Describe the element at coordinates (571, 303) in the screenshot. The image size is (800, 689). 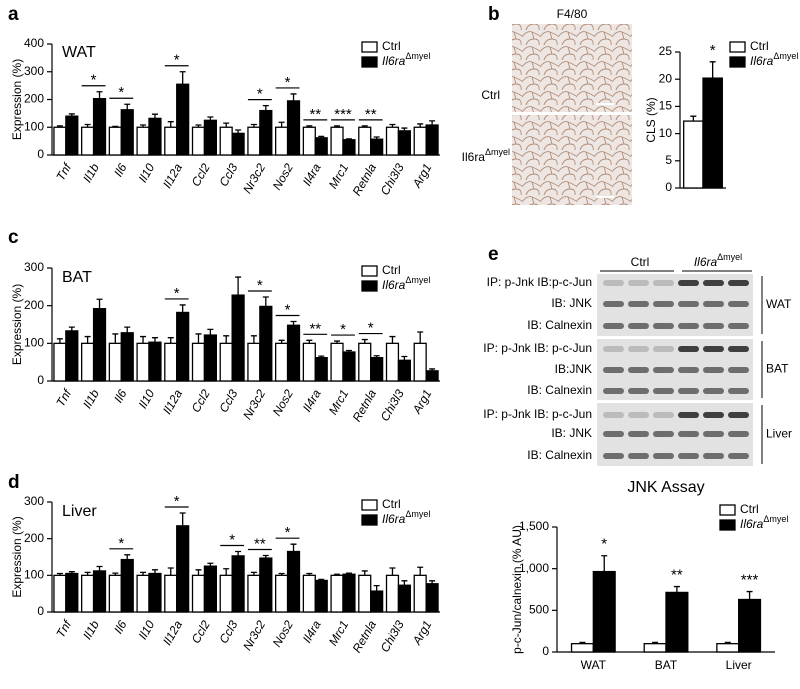
I see `blot-row-label: IB: JNK` at that location.